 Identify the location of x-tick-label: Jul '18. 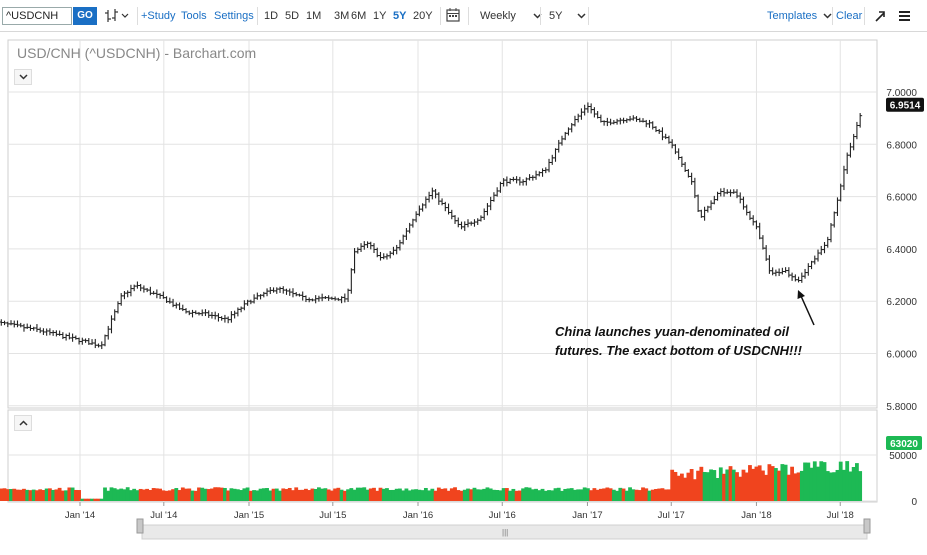
(840, 515).